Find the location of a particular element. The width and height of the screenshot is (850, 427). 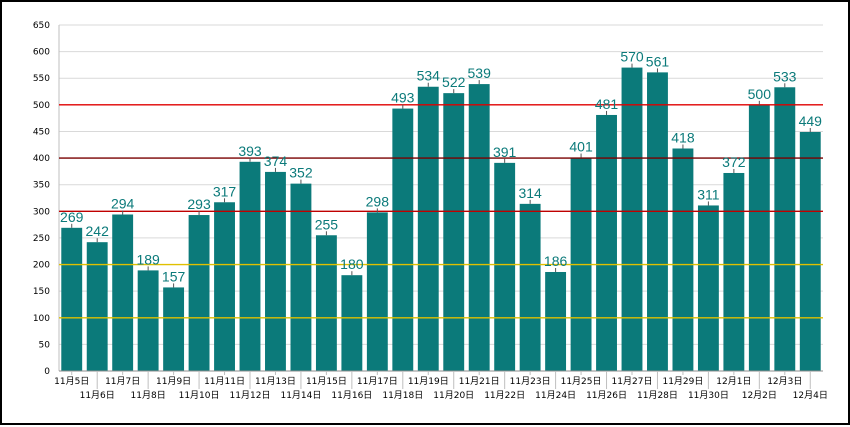

x-tick-label: 11月26日 is located at coordinates (606, 395).